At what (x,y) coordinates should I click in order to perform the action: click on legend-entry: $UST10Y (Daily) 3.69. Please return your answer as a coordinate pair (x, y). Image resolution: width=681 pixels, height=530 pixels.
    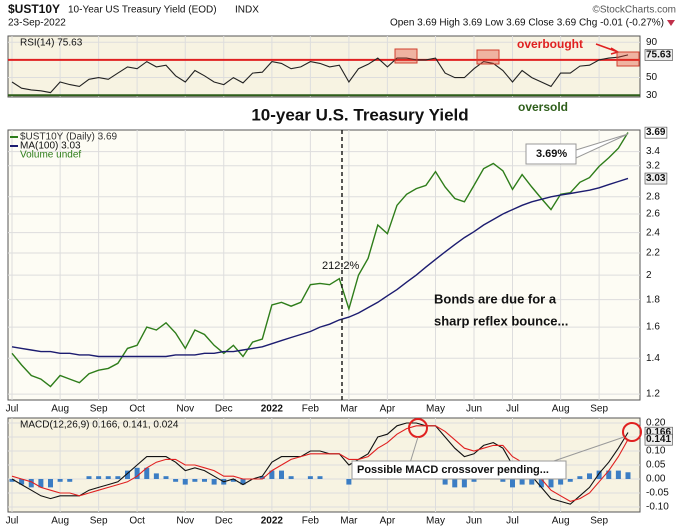
    Looking at the image, I should click on (69, 137).